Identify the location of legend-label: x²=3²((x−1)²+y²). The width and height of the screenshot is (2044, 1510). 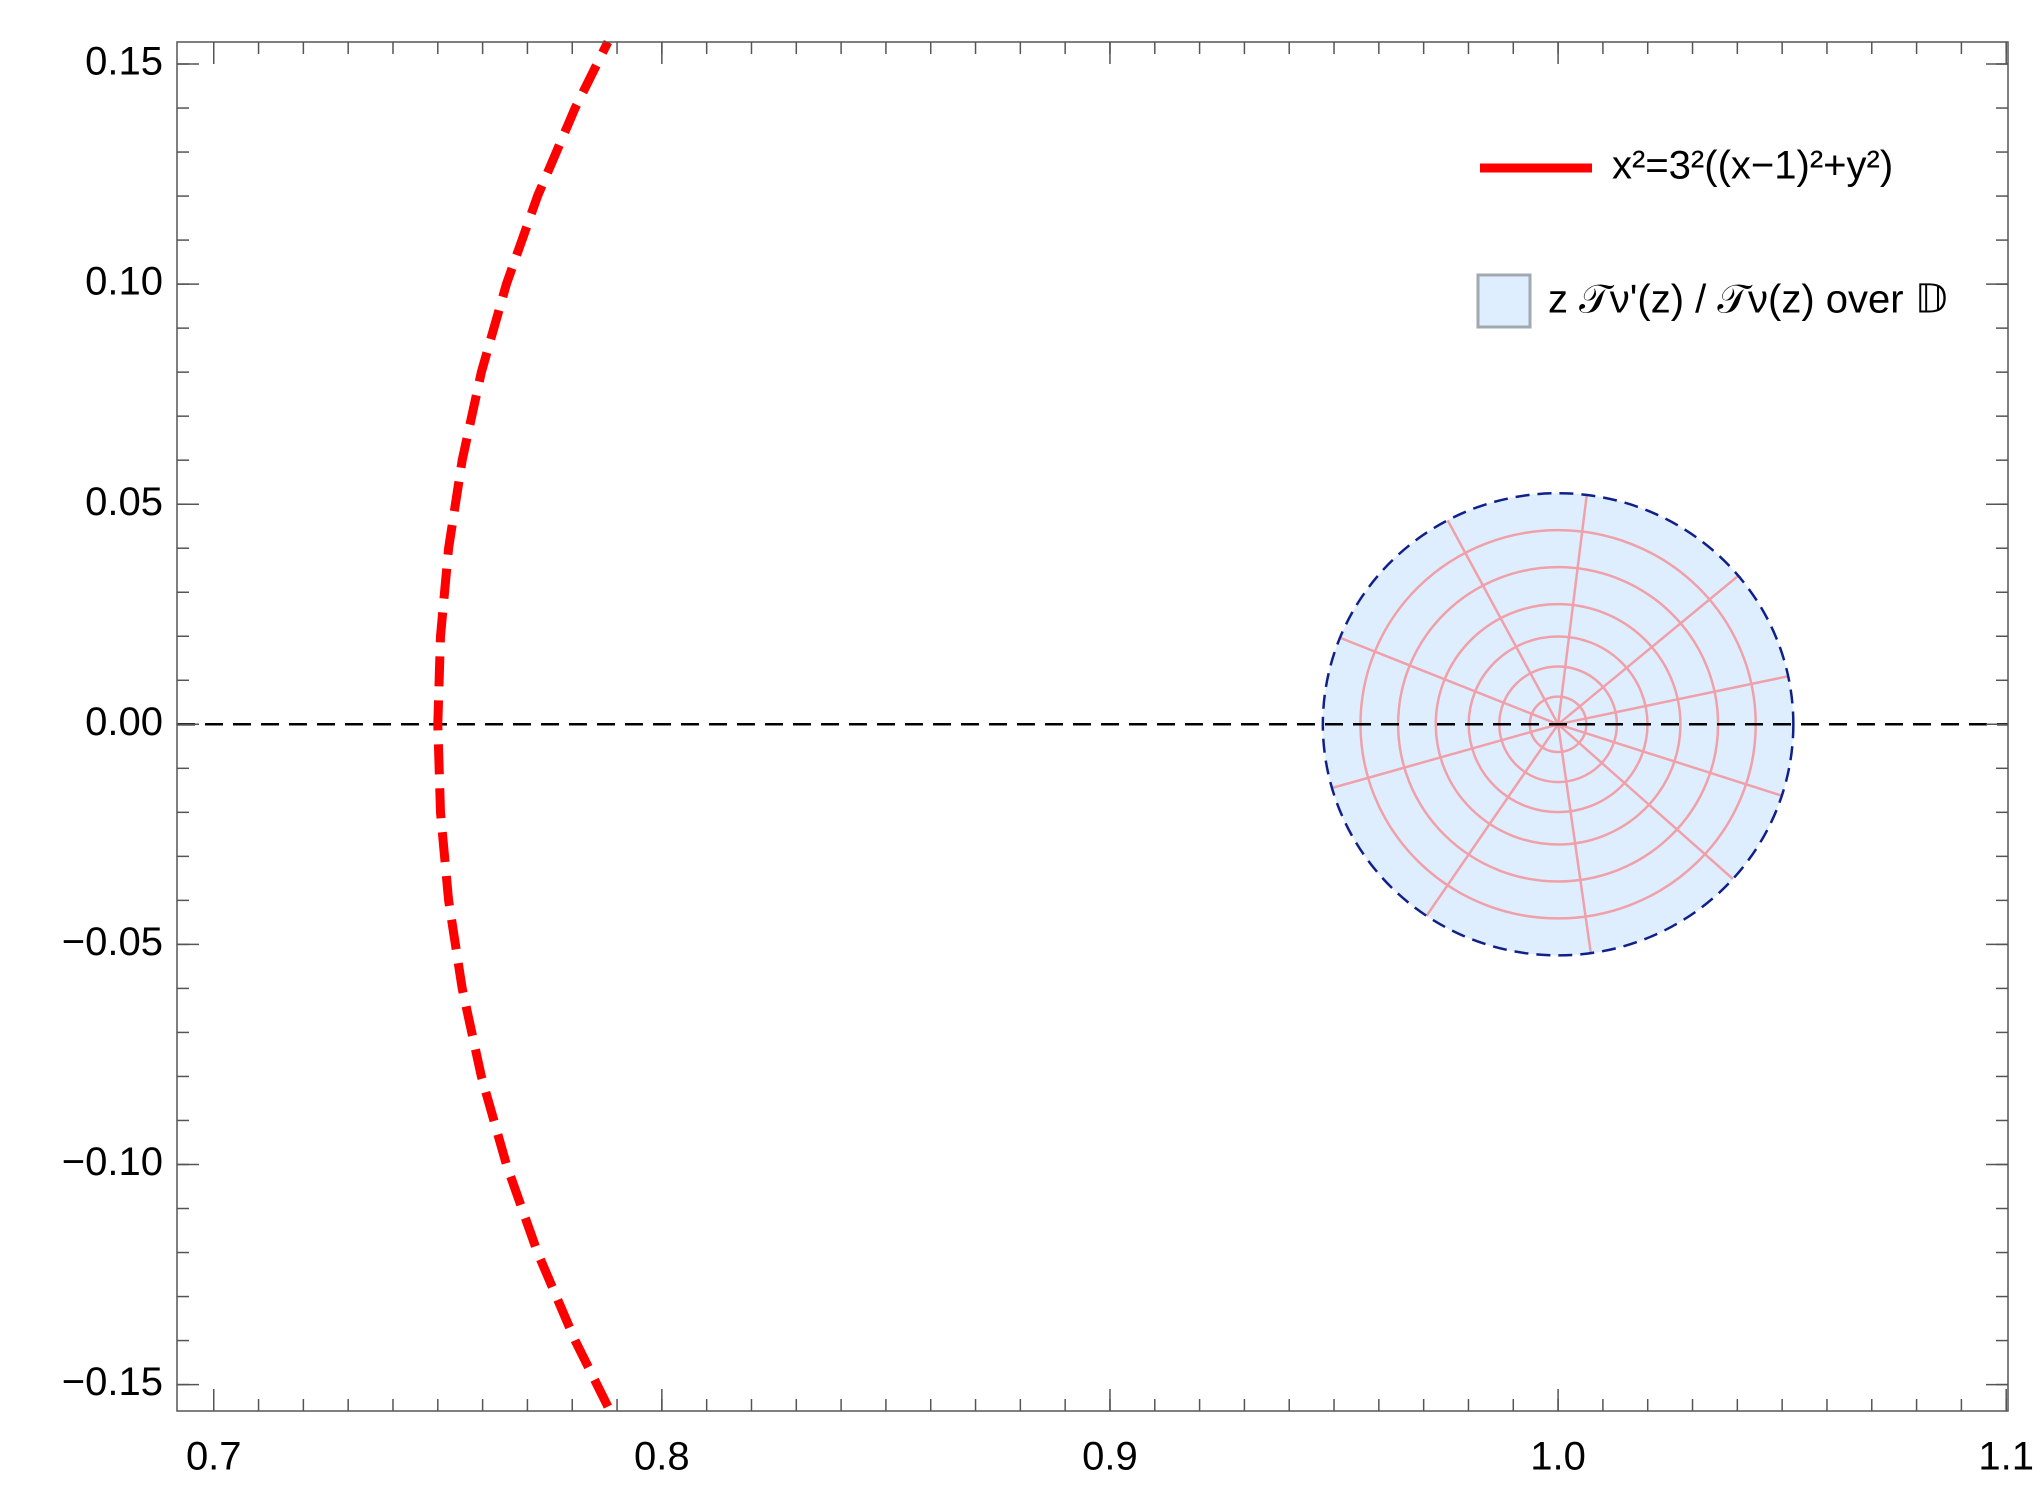
(1752, 166).